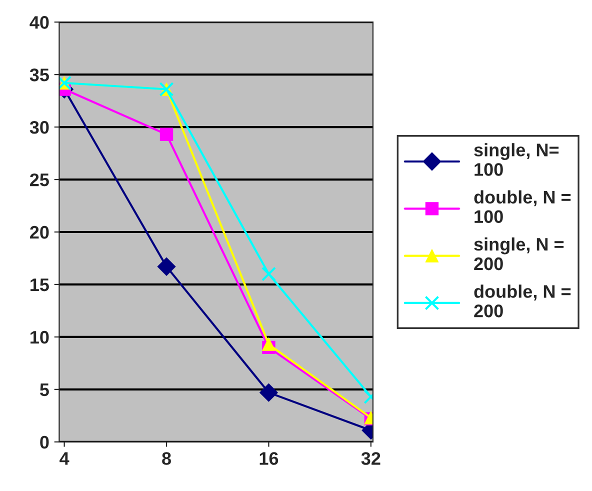 The width and height of the screenshot is (592, 491). Describe the element at coordinates (39, 285) in the screenshot. I see `y-tick-label: 15` at that location.